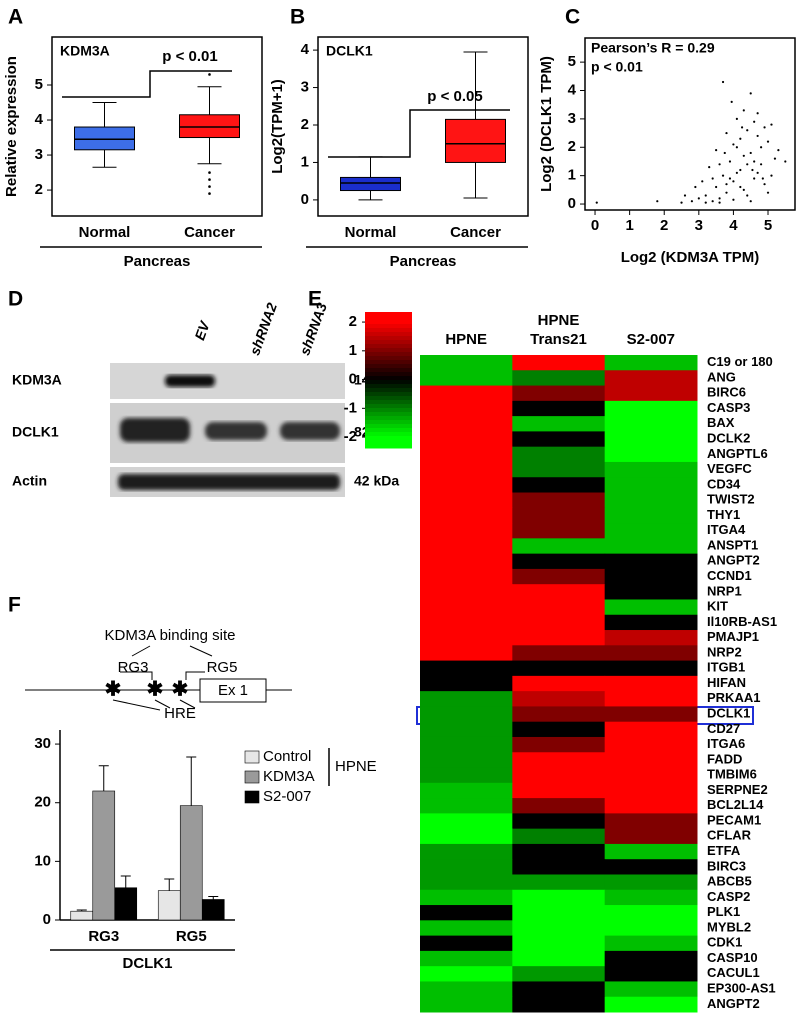 The width and height of the screenshot is (800, 1028). What do you see at coordinates (356, 766) in the screenshot?
I see `legend-group-label: HPNE` at bounding box center [356, 766].